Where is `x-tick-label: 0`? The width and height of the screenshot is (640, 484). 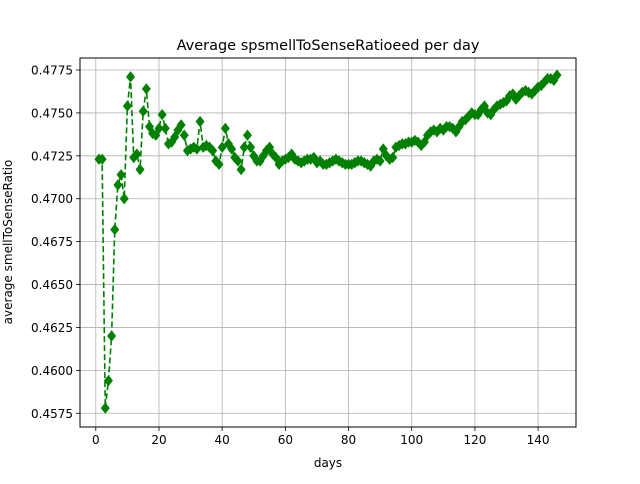
x-tick-label: 0 is located at coordinates (96, 440).